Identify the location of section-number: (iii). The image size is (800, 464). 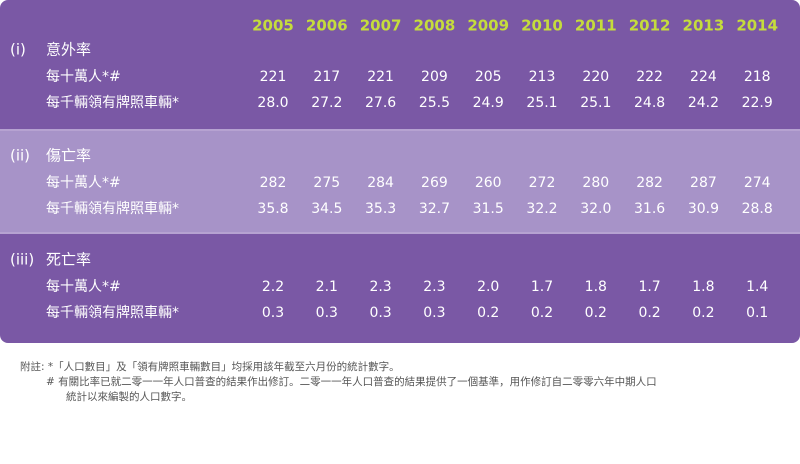
(22, 260).